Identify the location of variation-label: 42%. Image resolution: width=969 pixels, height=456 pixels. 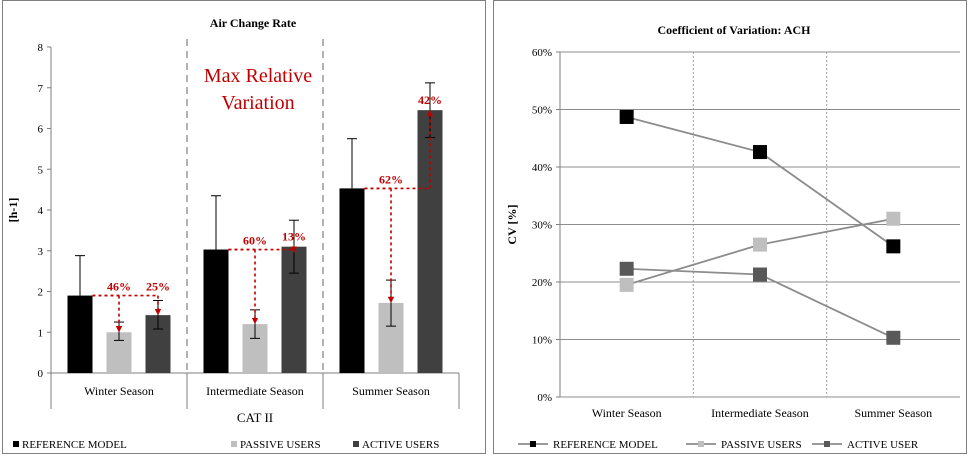
(430, 100).